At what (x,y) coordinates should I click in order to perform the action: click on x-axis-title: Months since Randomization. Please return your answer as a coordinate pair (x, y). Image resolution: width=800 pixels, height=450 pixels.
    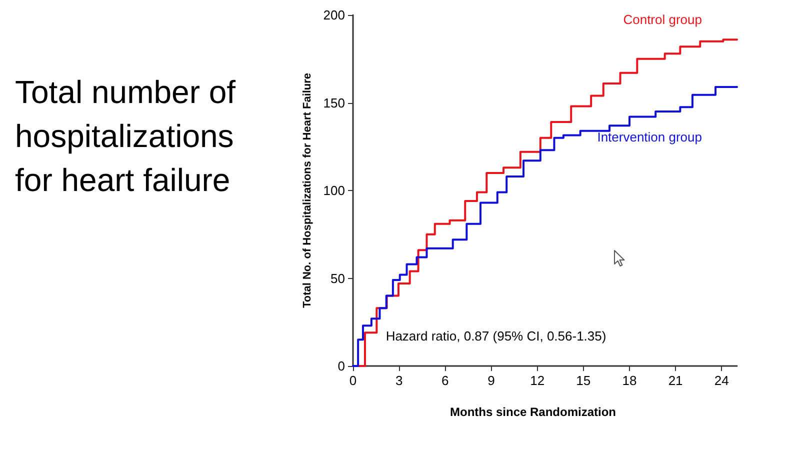
    Looking at the image, I should click on (533, 412).